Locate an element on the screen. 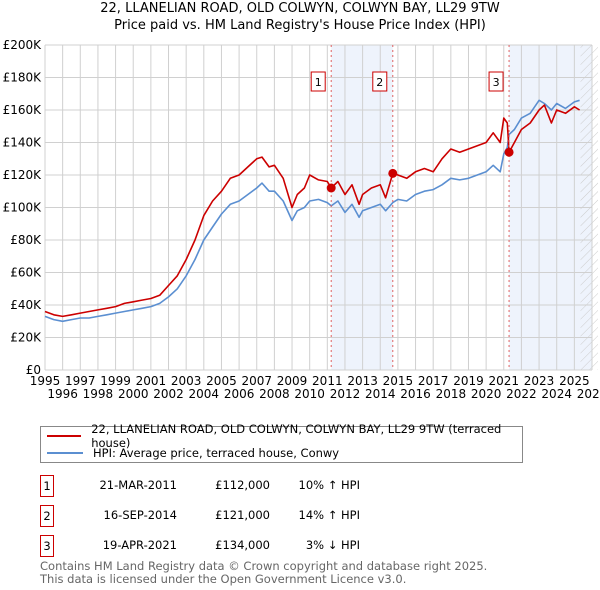 Image resolution: width=600 pixels, height=590 pixels. sale-hpi-diff: 14% ↑ HPI is located at coordinates (329, 515).